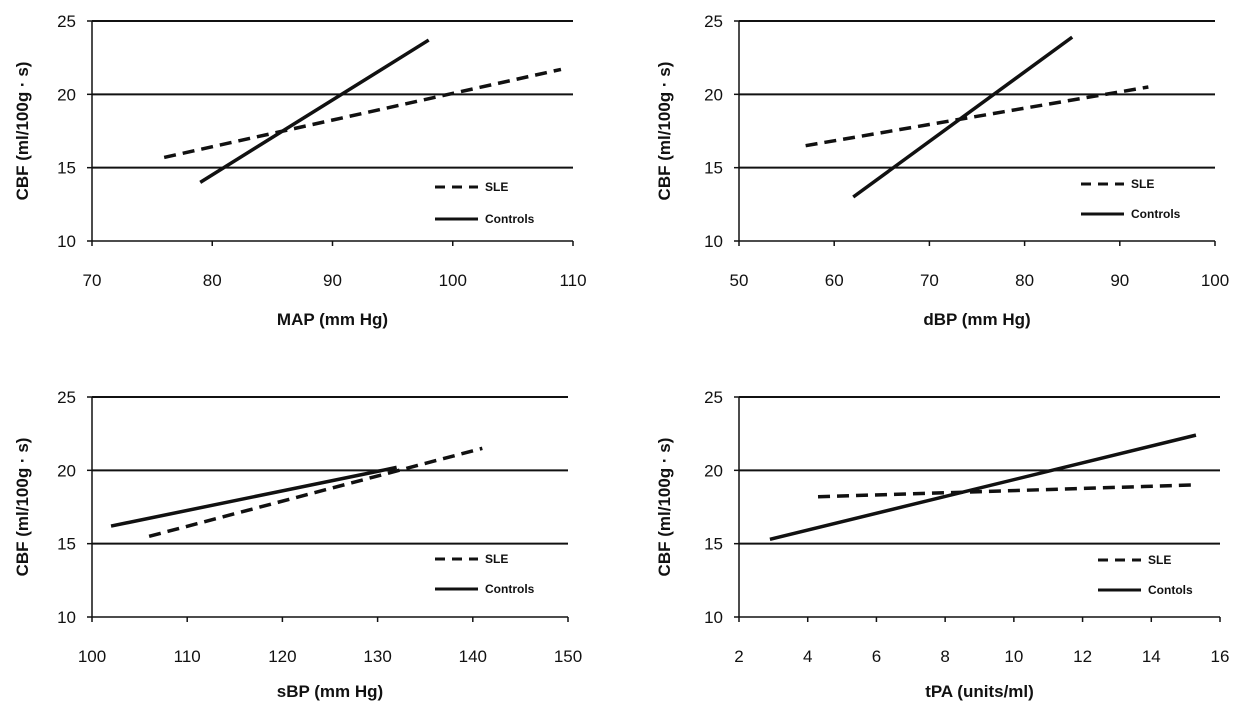 Image resolution: width=1233 pixels, height=705 pixels. What do you see at coordinates (1145, 575) in the screenshot?
I see `legend: SLE Contols` at bounding box center [1145, 575].